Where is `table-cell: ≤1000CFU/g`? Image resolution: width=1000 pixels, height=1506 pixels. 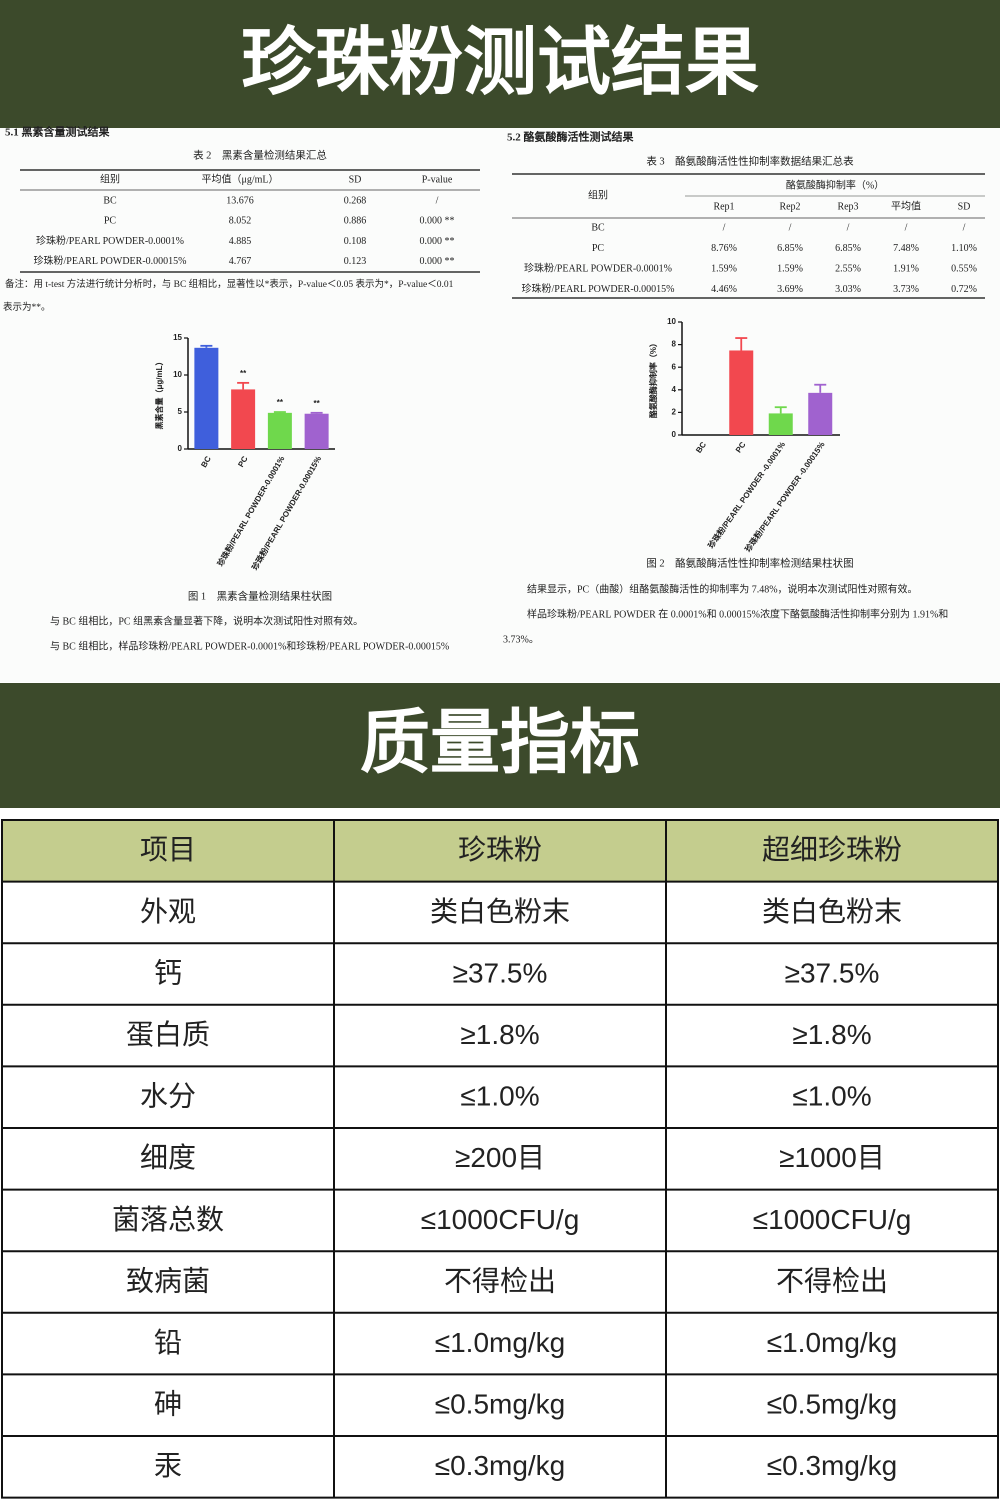
table-cell: ≤1000CFU/g is located at coordinates (832, 1219).